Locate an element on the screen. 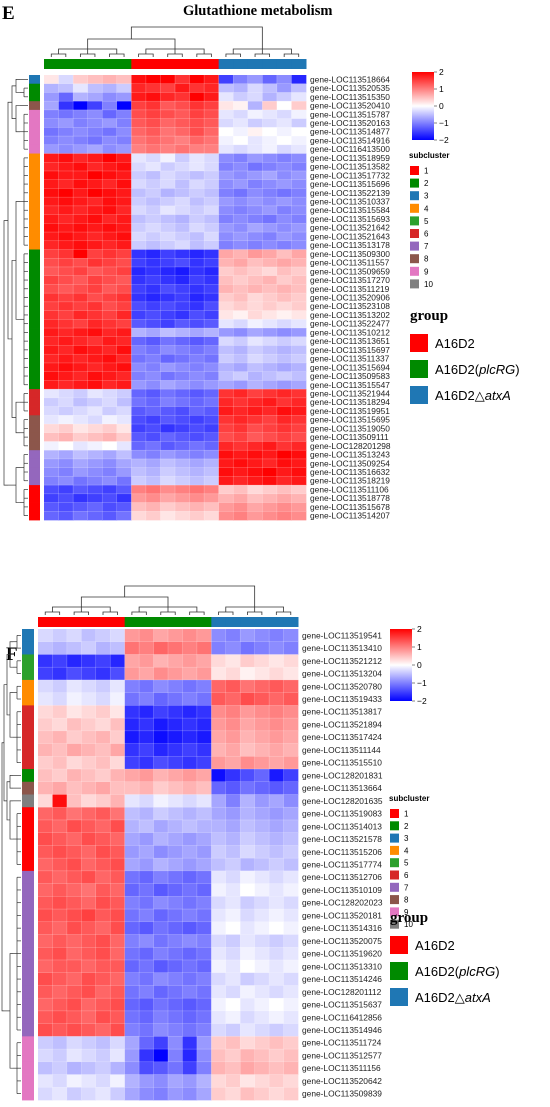 The image size is (550, 1107). colorbar-tick-label: −1 is located at coordinates (444, 123).